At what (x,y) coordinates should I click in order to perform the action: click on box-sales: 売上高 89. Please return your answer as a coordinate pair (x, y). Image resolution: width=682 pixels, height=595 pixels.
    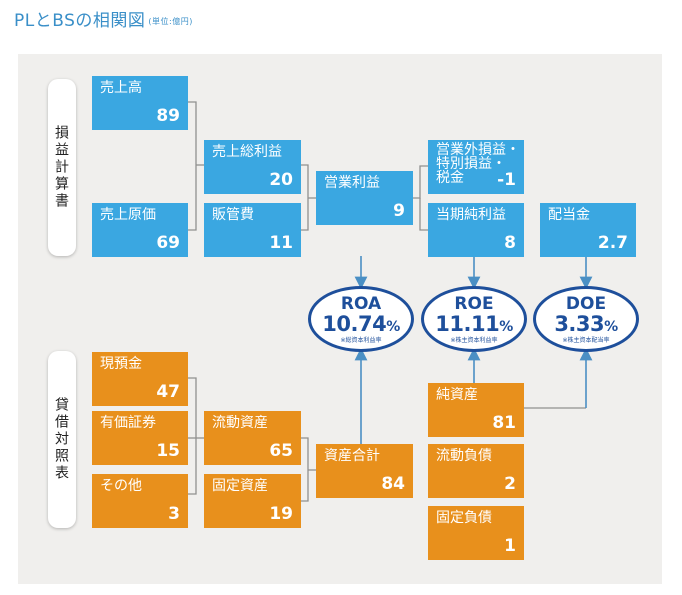
    Looking at the image, I should click on (140, 103).